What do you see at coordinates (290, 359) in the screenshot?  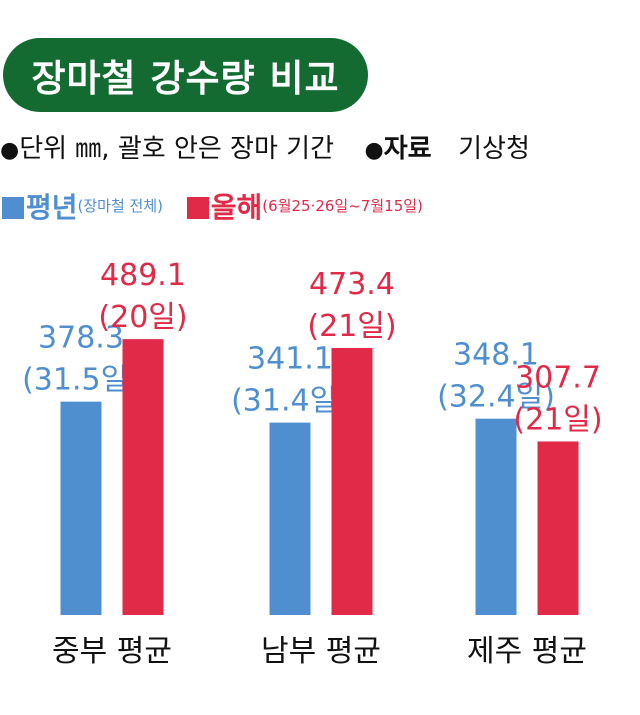 I see `data-label-value: 341.1` at bounding box center [290, 359].